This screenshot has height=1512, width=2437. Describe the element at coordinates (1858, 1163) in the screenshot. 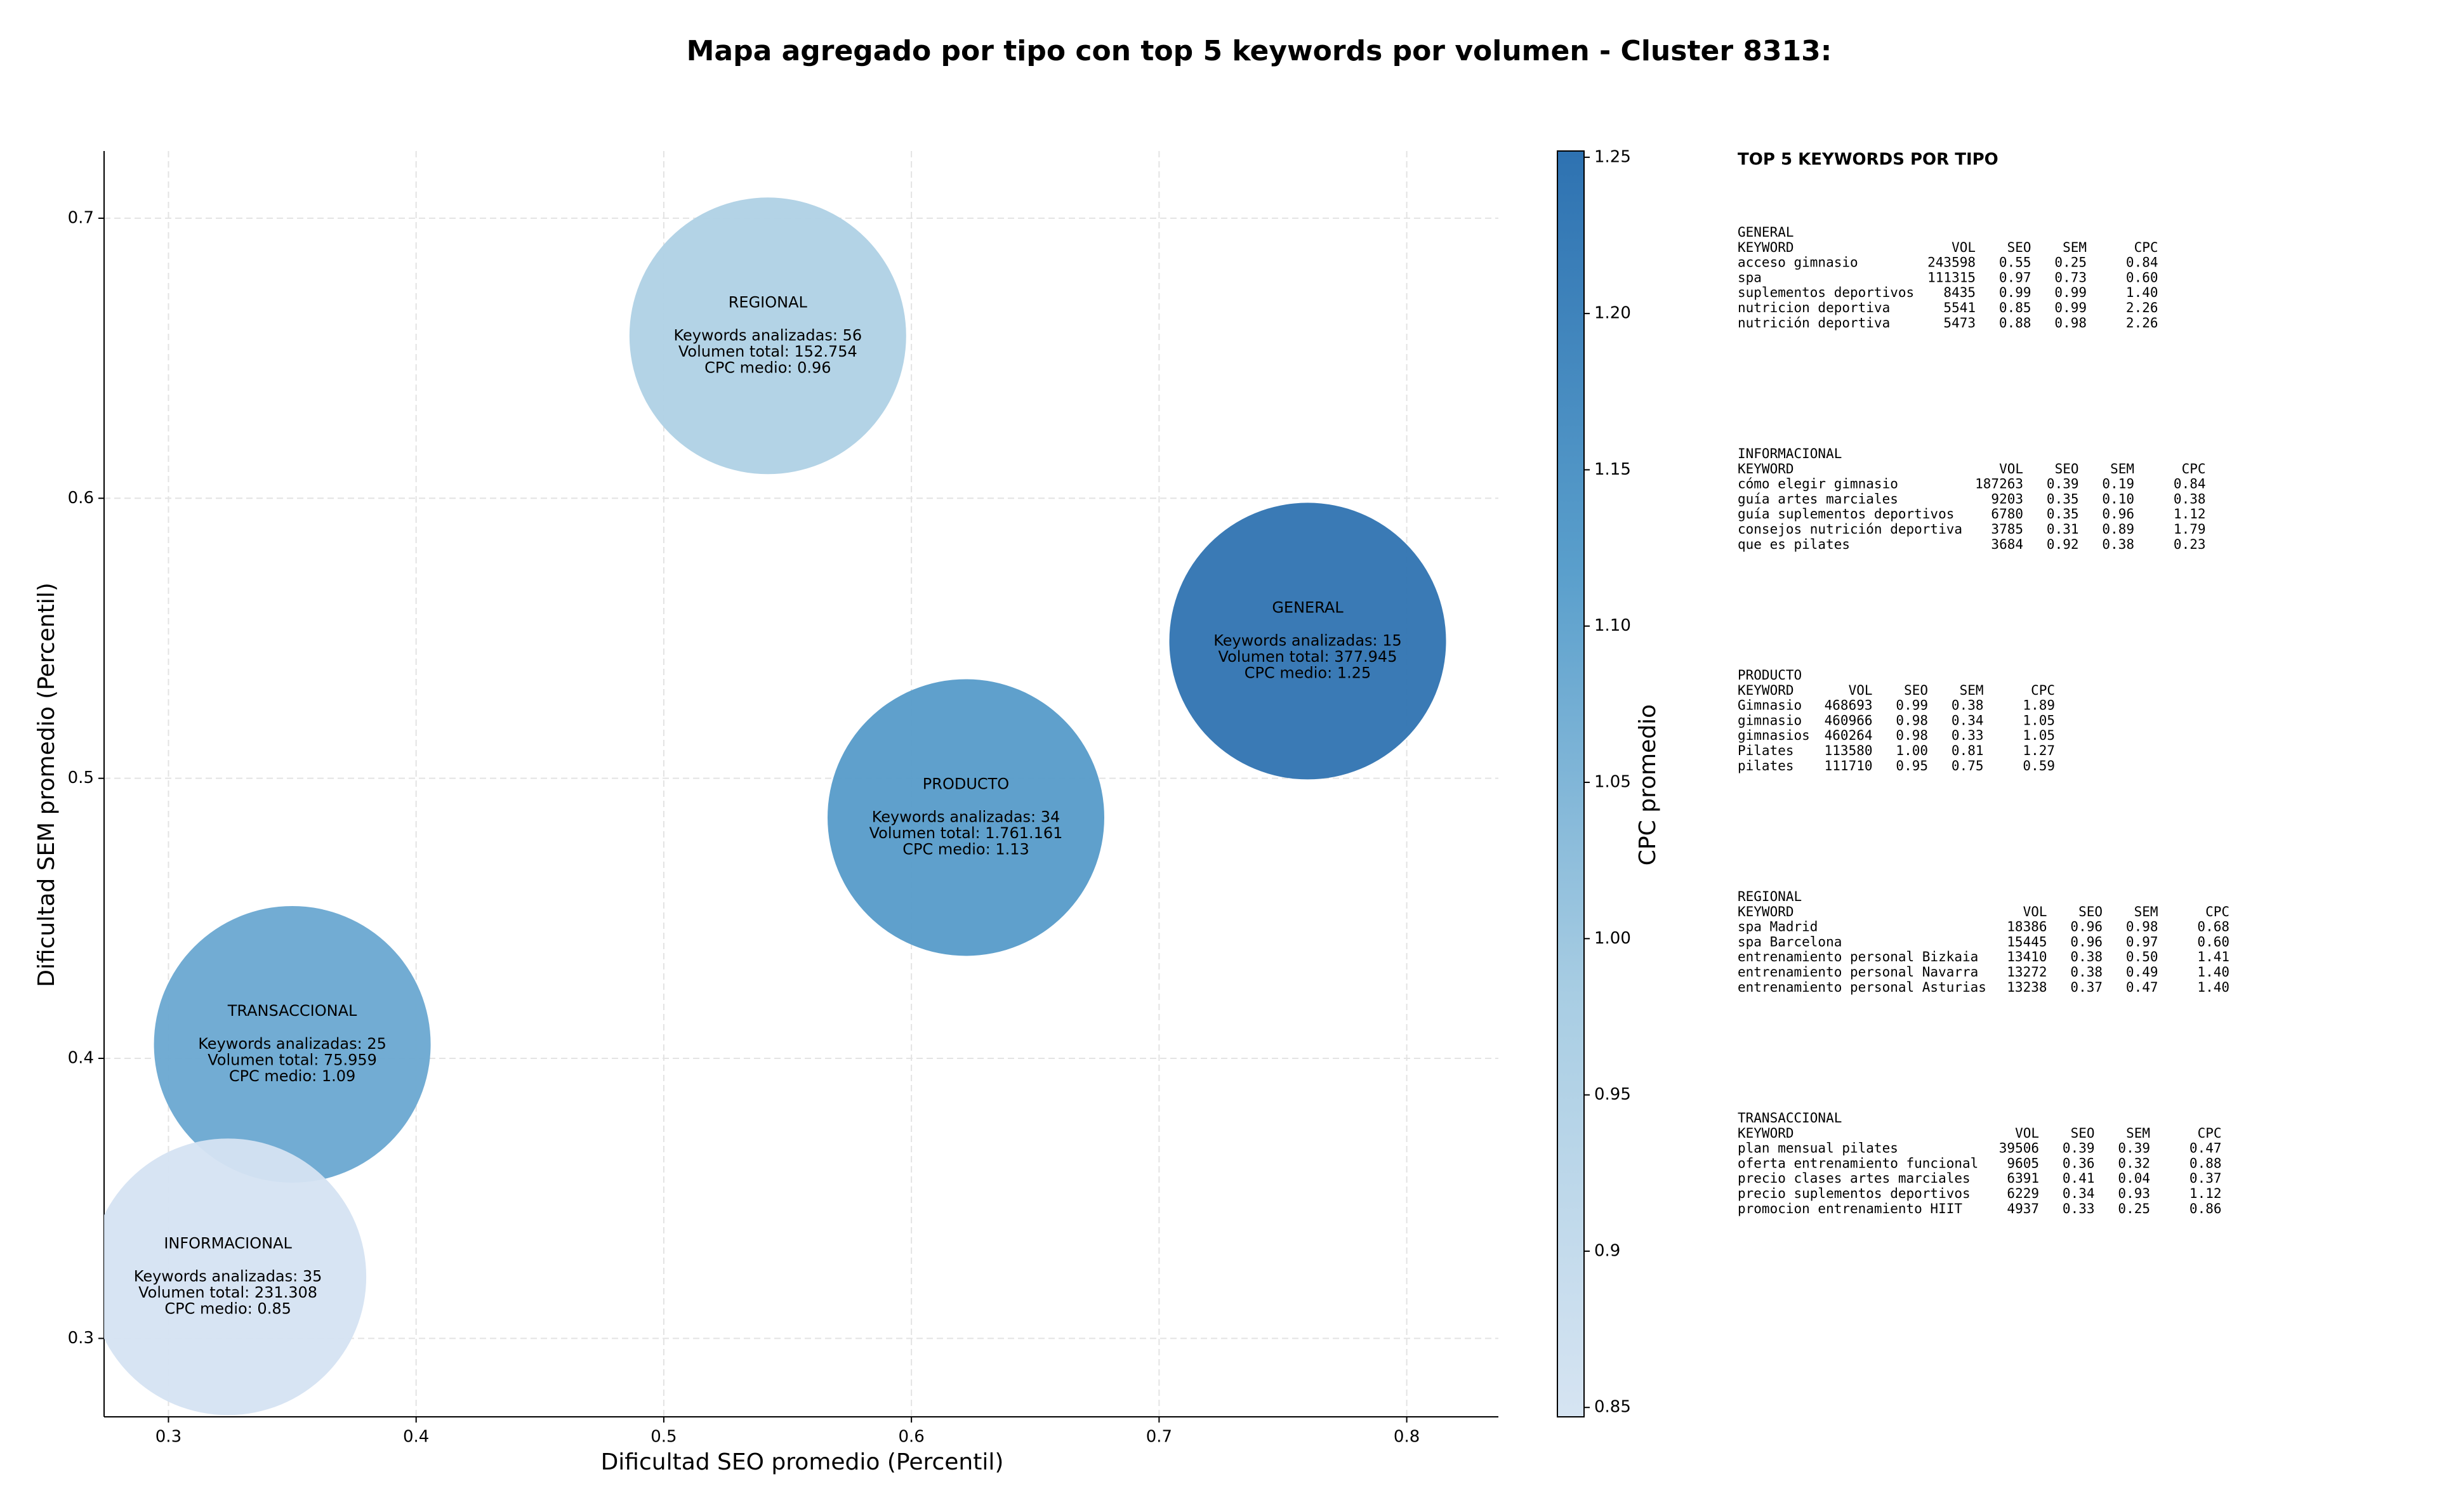

I see `table-cell: oferta entrenamiento funcional` at that location.